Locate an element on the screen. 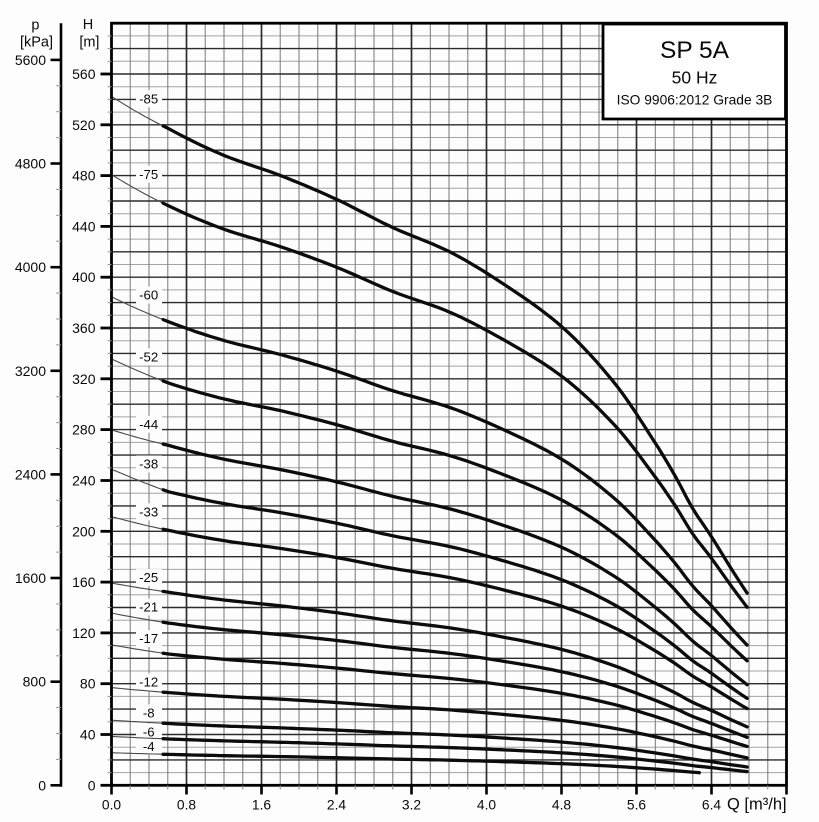 This screenshot has width=819, height=822. svg-text: 240 is located at coordinates (84, 481).